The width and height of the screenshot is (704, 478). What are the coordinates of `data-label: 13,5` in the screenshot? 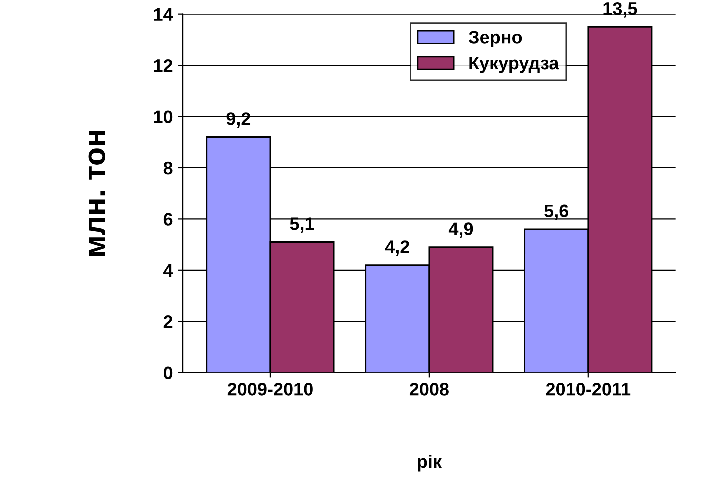 It's located at (621, 10).